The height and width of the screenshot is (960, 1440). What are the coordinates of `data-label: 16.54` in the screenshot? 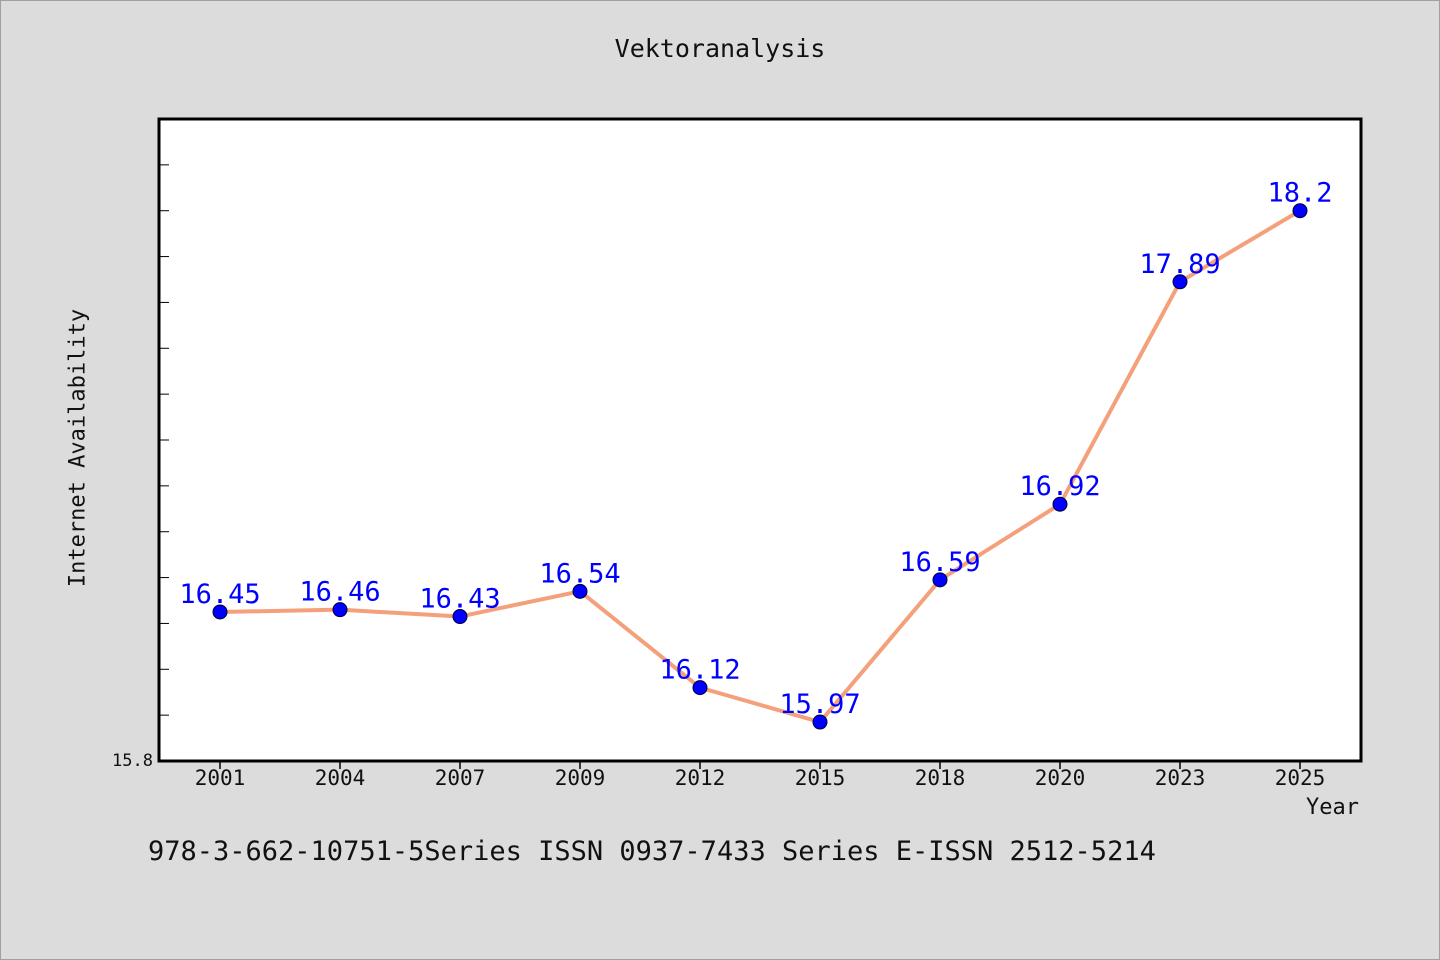 It's located at (579, 573).